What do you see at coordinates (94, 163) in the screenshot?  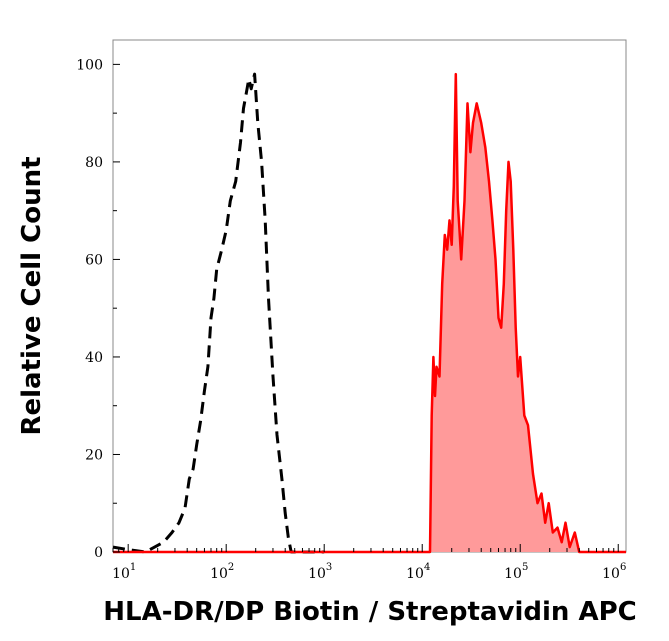 I see `y-tick-label: 80` at bounding box center [94, 163].